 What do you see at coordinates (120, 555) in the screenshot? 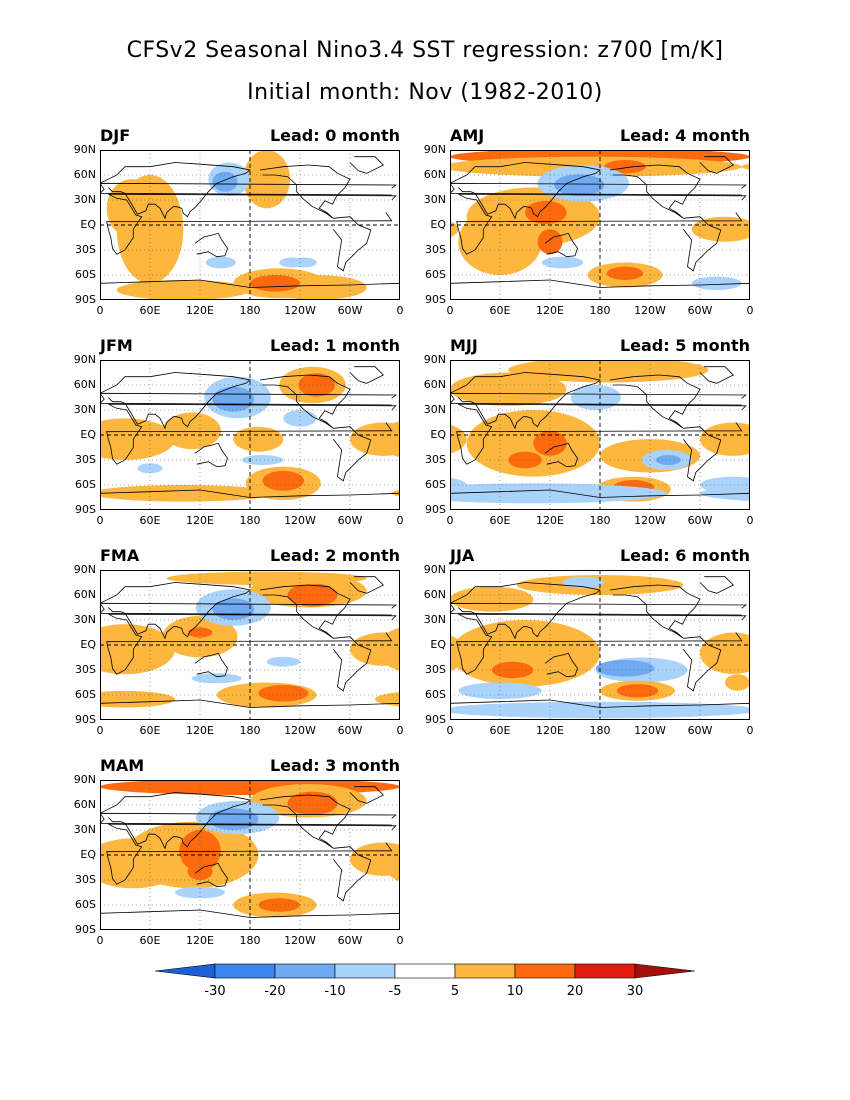
I see `panel-season-label: FMA` at bounding box center [120, 555].